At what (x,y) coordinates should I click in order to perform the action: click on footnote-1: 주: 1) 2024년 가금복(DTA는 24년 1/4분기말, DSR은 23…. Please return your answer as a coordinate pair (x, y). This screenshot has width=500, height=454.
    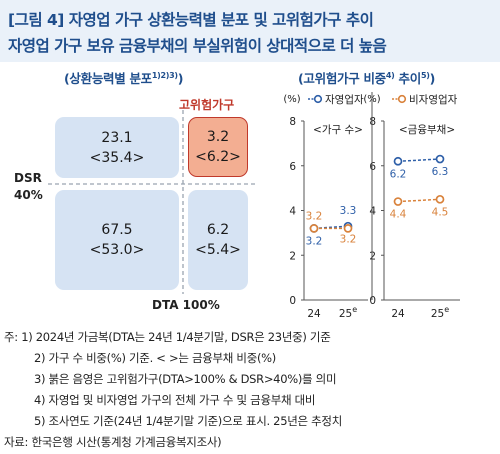
    Looking at the image, I should click on (167, 337).